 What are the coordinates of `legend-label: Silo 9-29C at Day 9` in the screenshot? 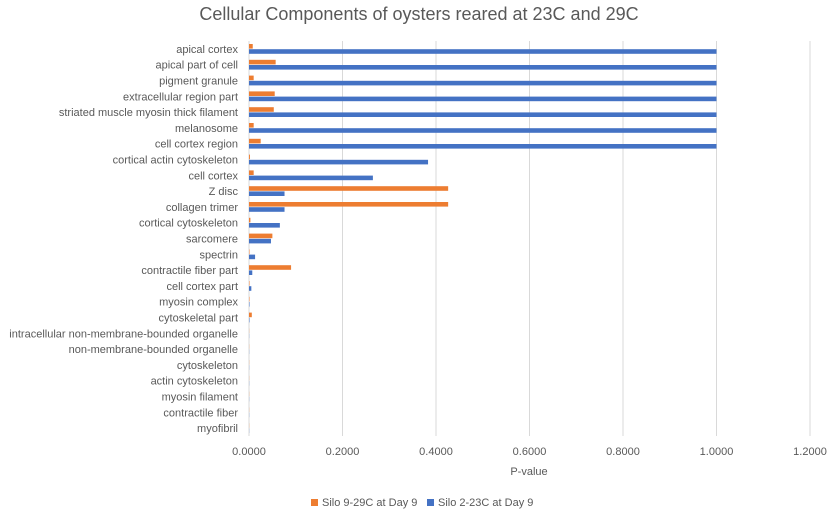 It's located at (369, 503).